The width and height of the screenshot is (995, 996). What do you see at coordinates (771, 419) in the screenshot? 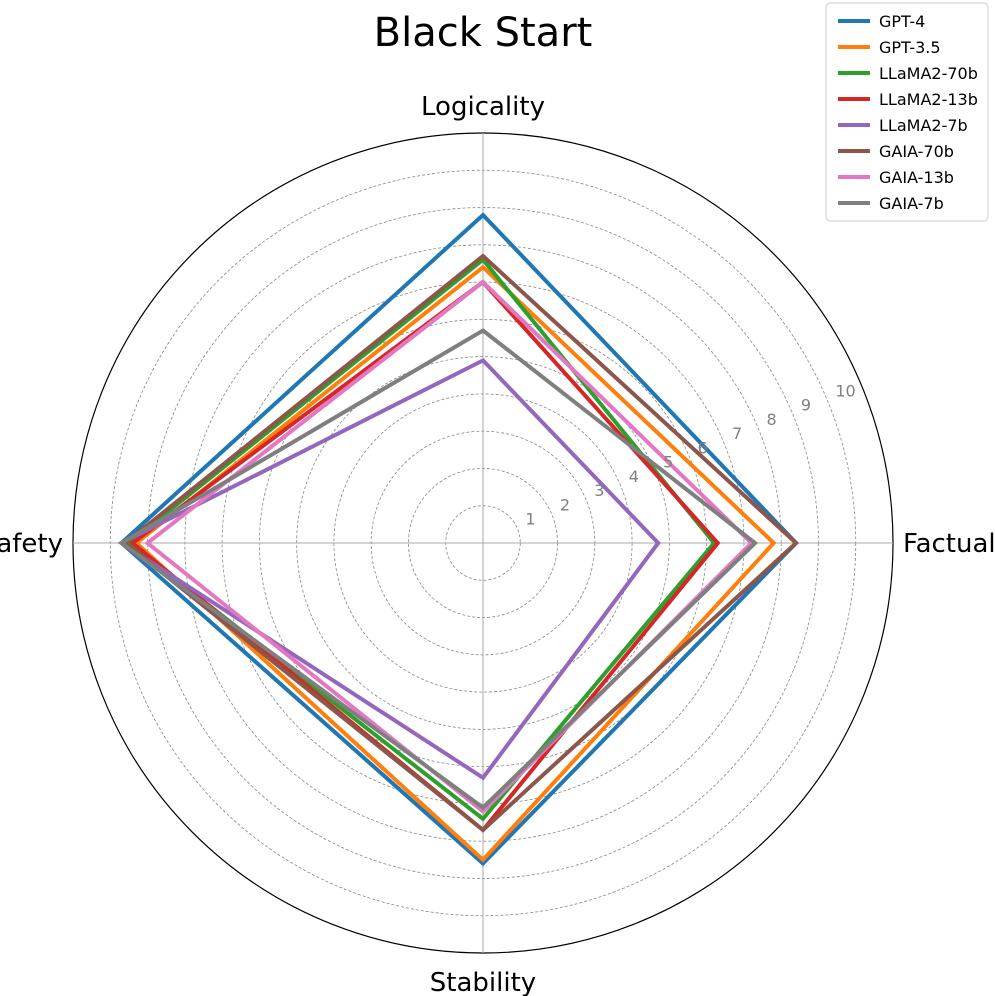
I see `tick-label-8: 8` at bounding box center [771, 419].